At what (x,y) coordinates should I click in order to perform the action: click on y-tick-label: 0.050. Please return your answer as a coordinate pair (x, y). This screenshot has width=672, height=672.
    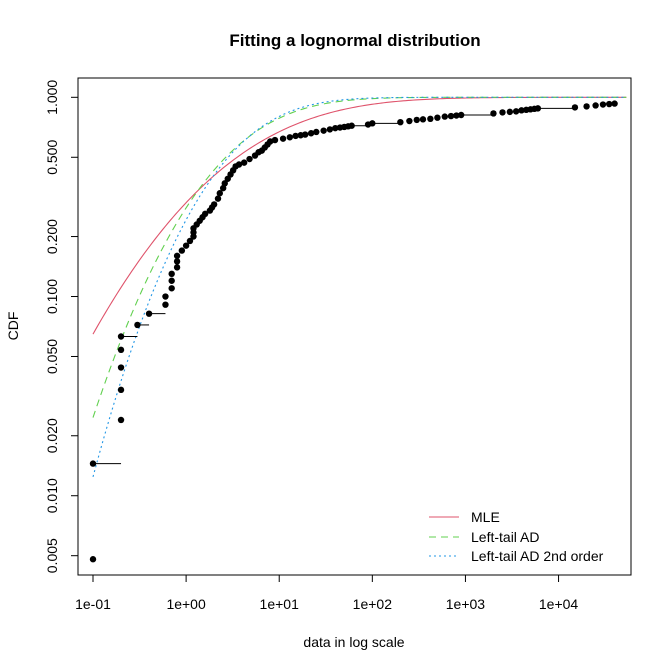
    Looking at the image, I should click on (52, 356).